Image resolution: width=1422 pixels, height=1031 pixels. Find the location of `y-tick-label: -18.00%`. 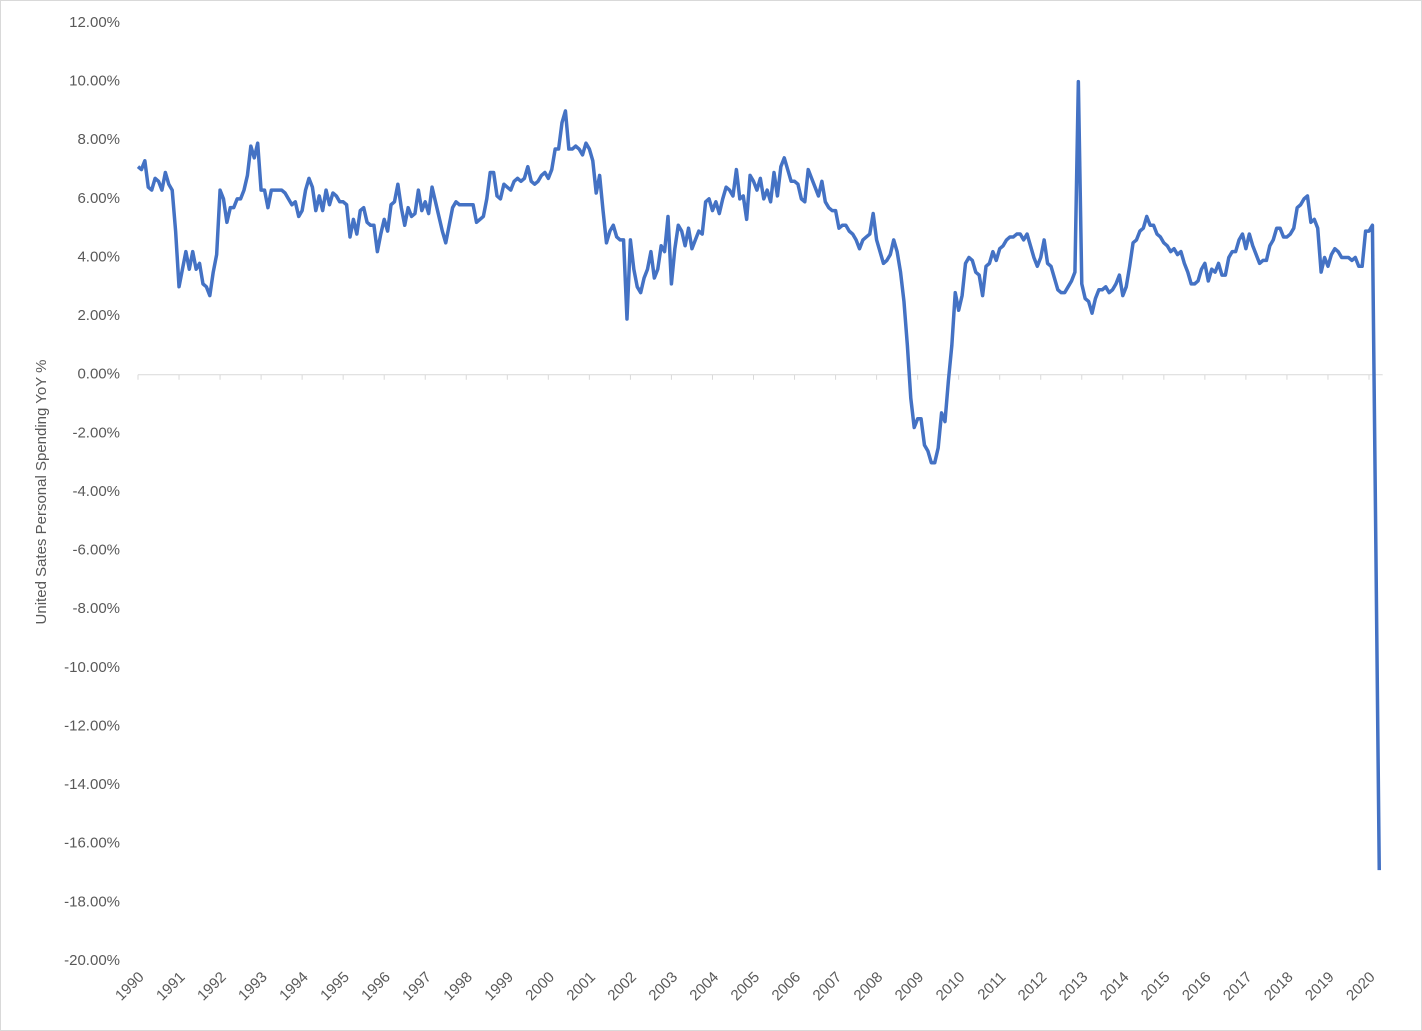

y-tick-label: -18.00% is located at coordinates (92, 901).